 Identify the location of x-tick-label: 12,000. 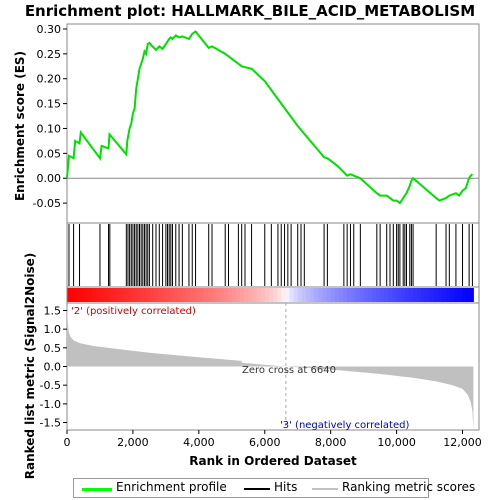
(462, 442).